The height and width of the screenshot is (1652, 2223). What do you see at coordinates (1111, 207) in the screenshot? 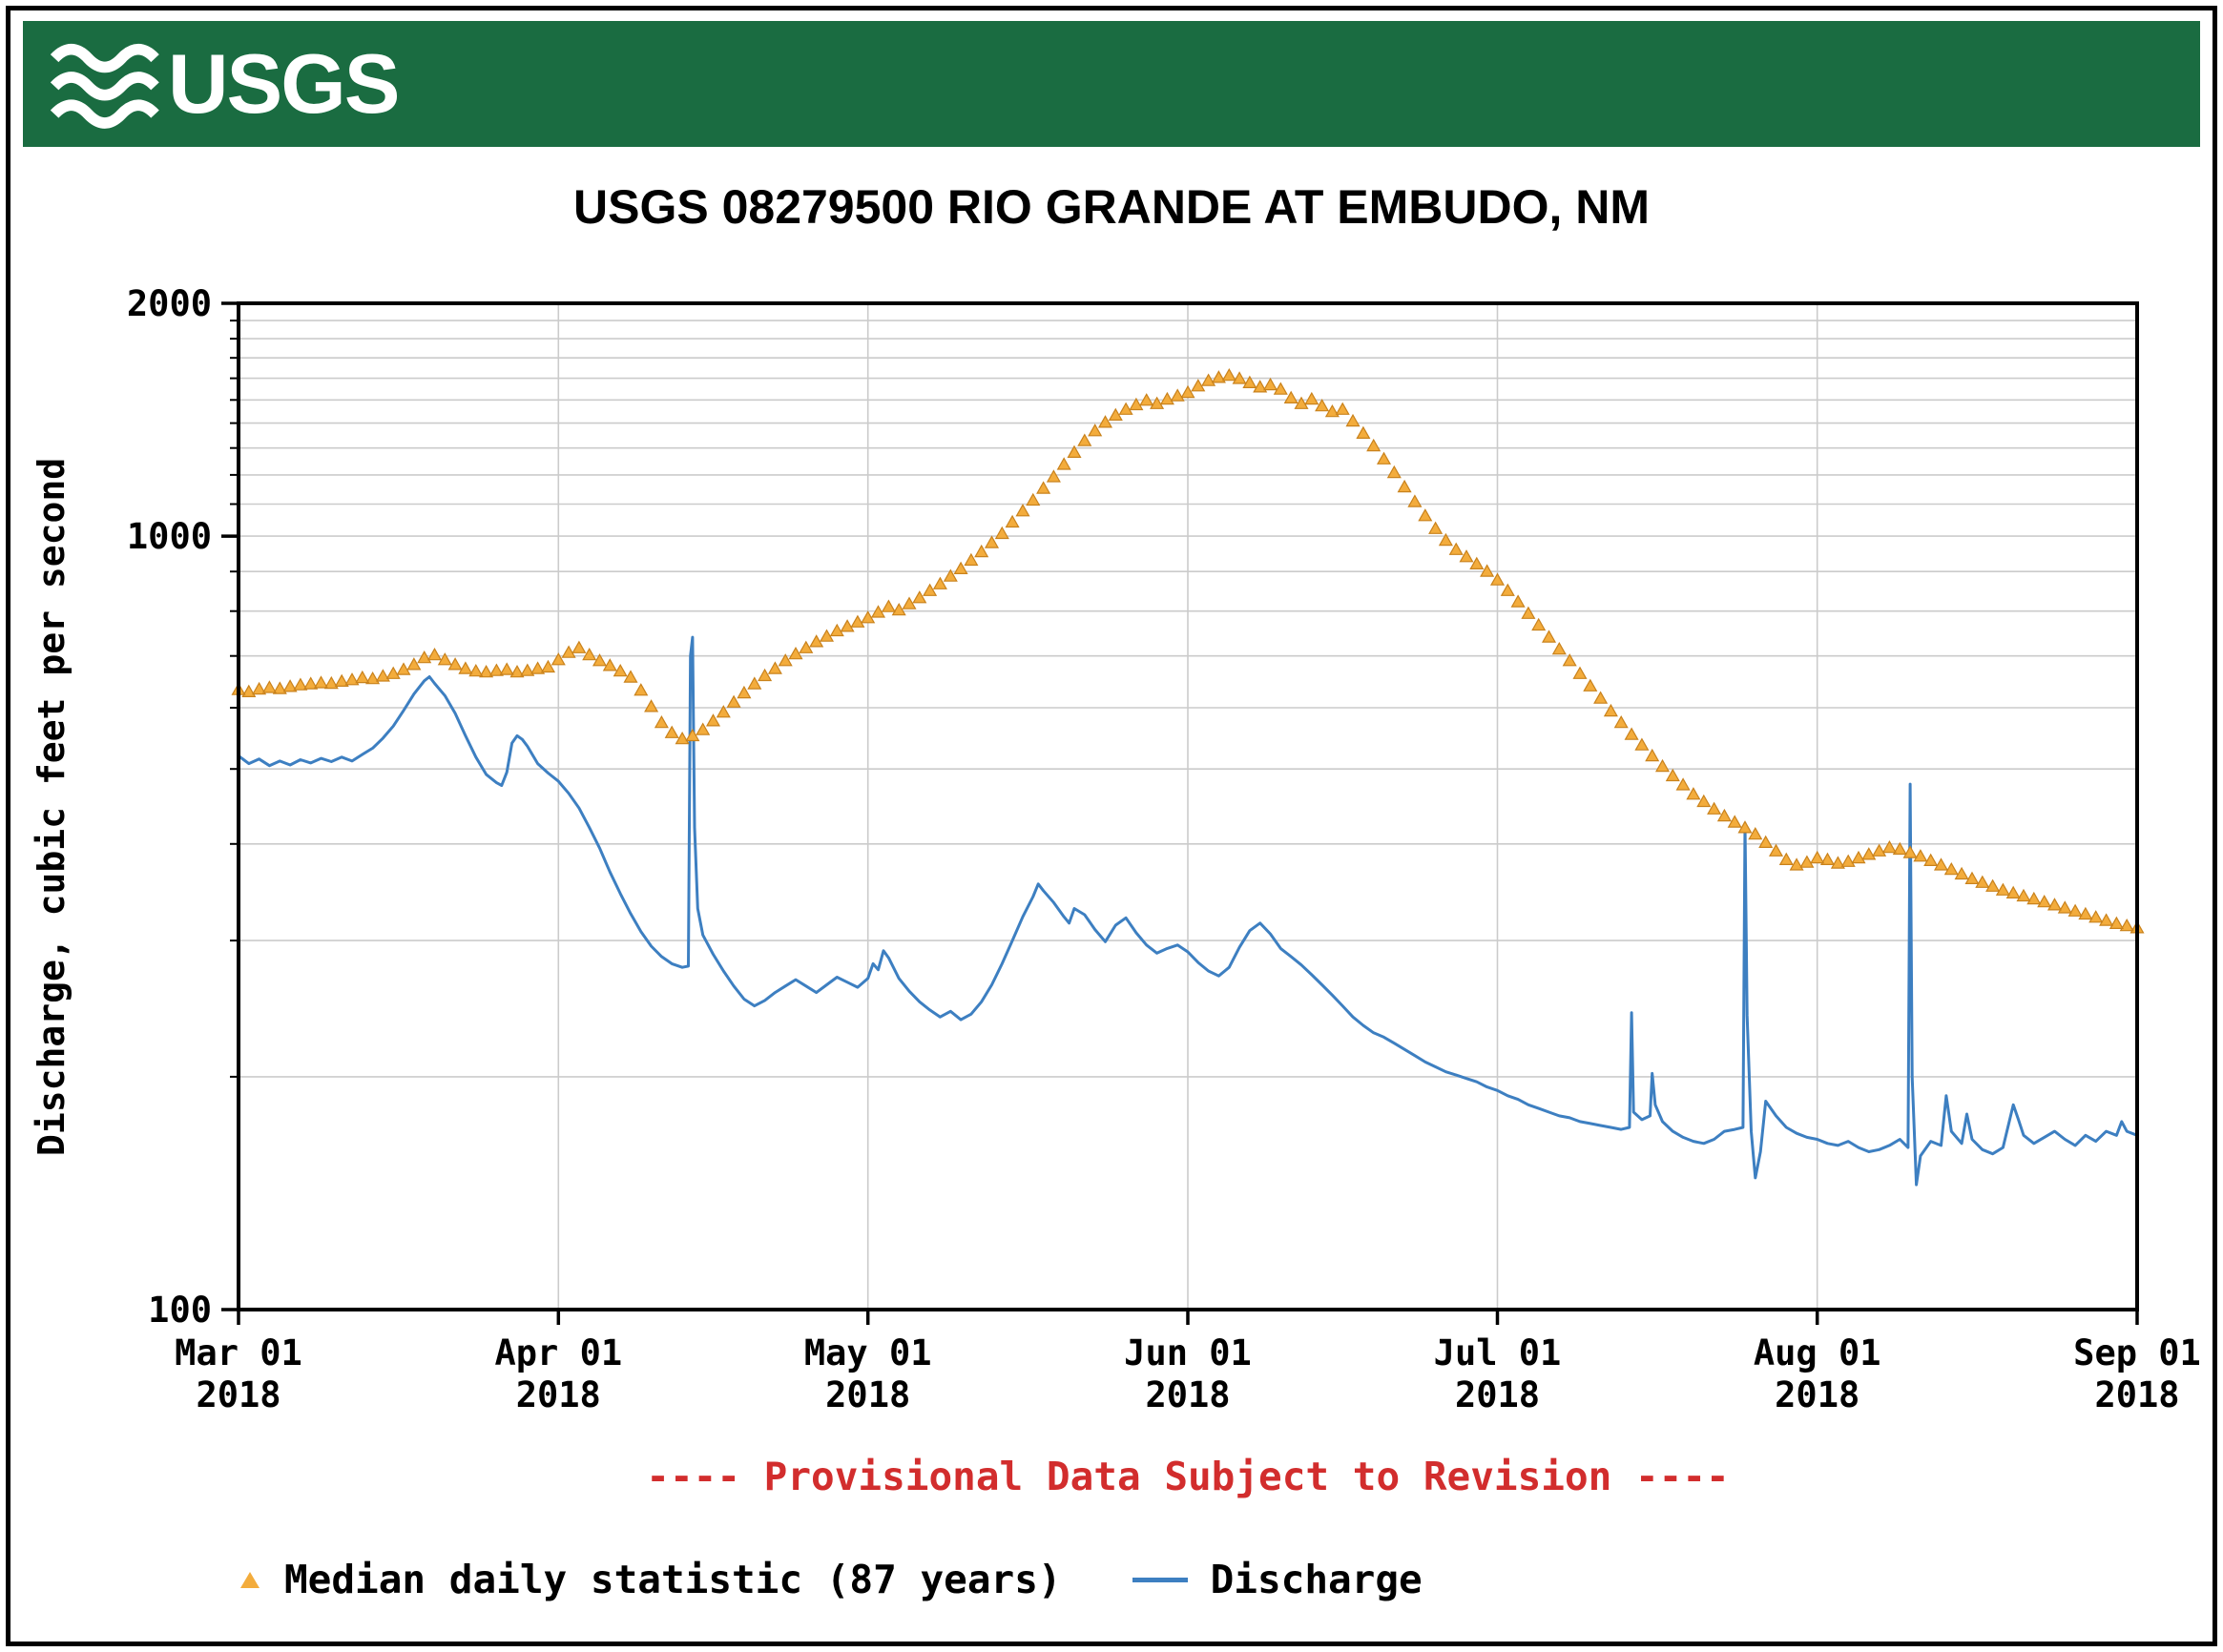
I see `chart-title: USGS 08279500 RIO GRANDE AT EMBUDO, NM` at bounding box center [1111, 207].